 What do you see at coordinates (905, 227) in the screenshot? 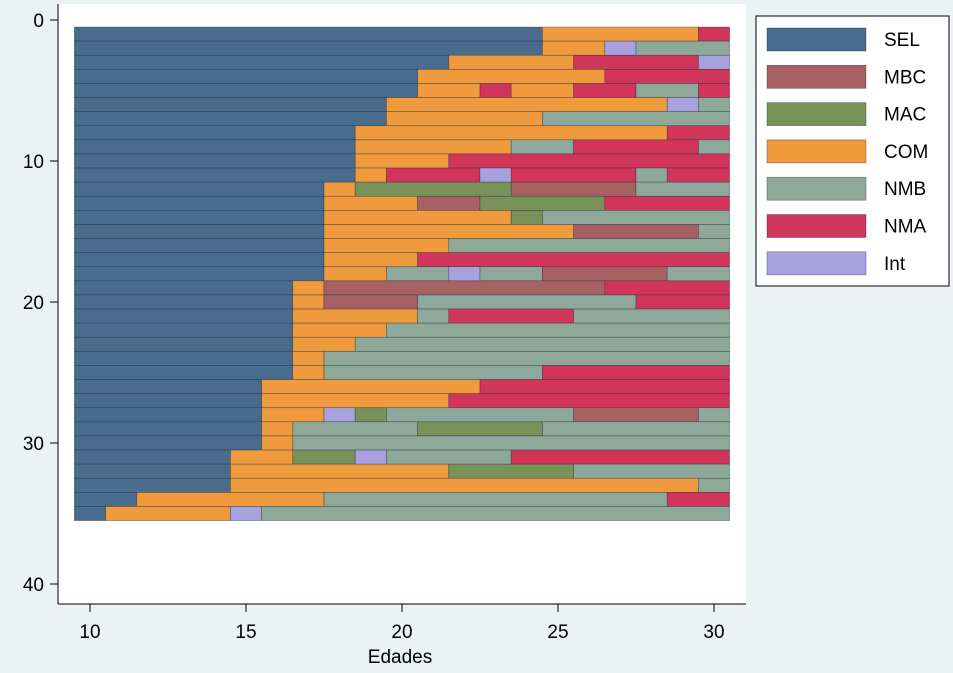
I see `legend-label: NMA` at bounding box center [905, 227].